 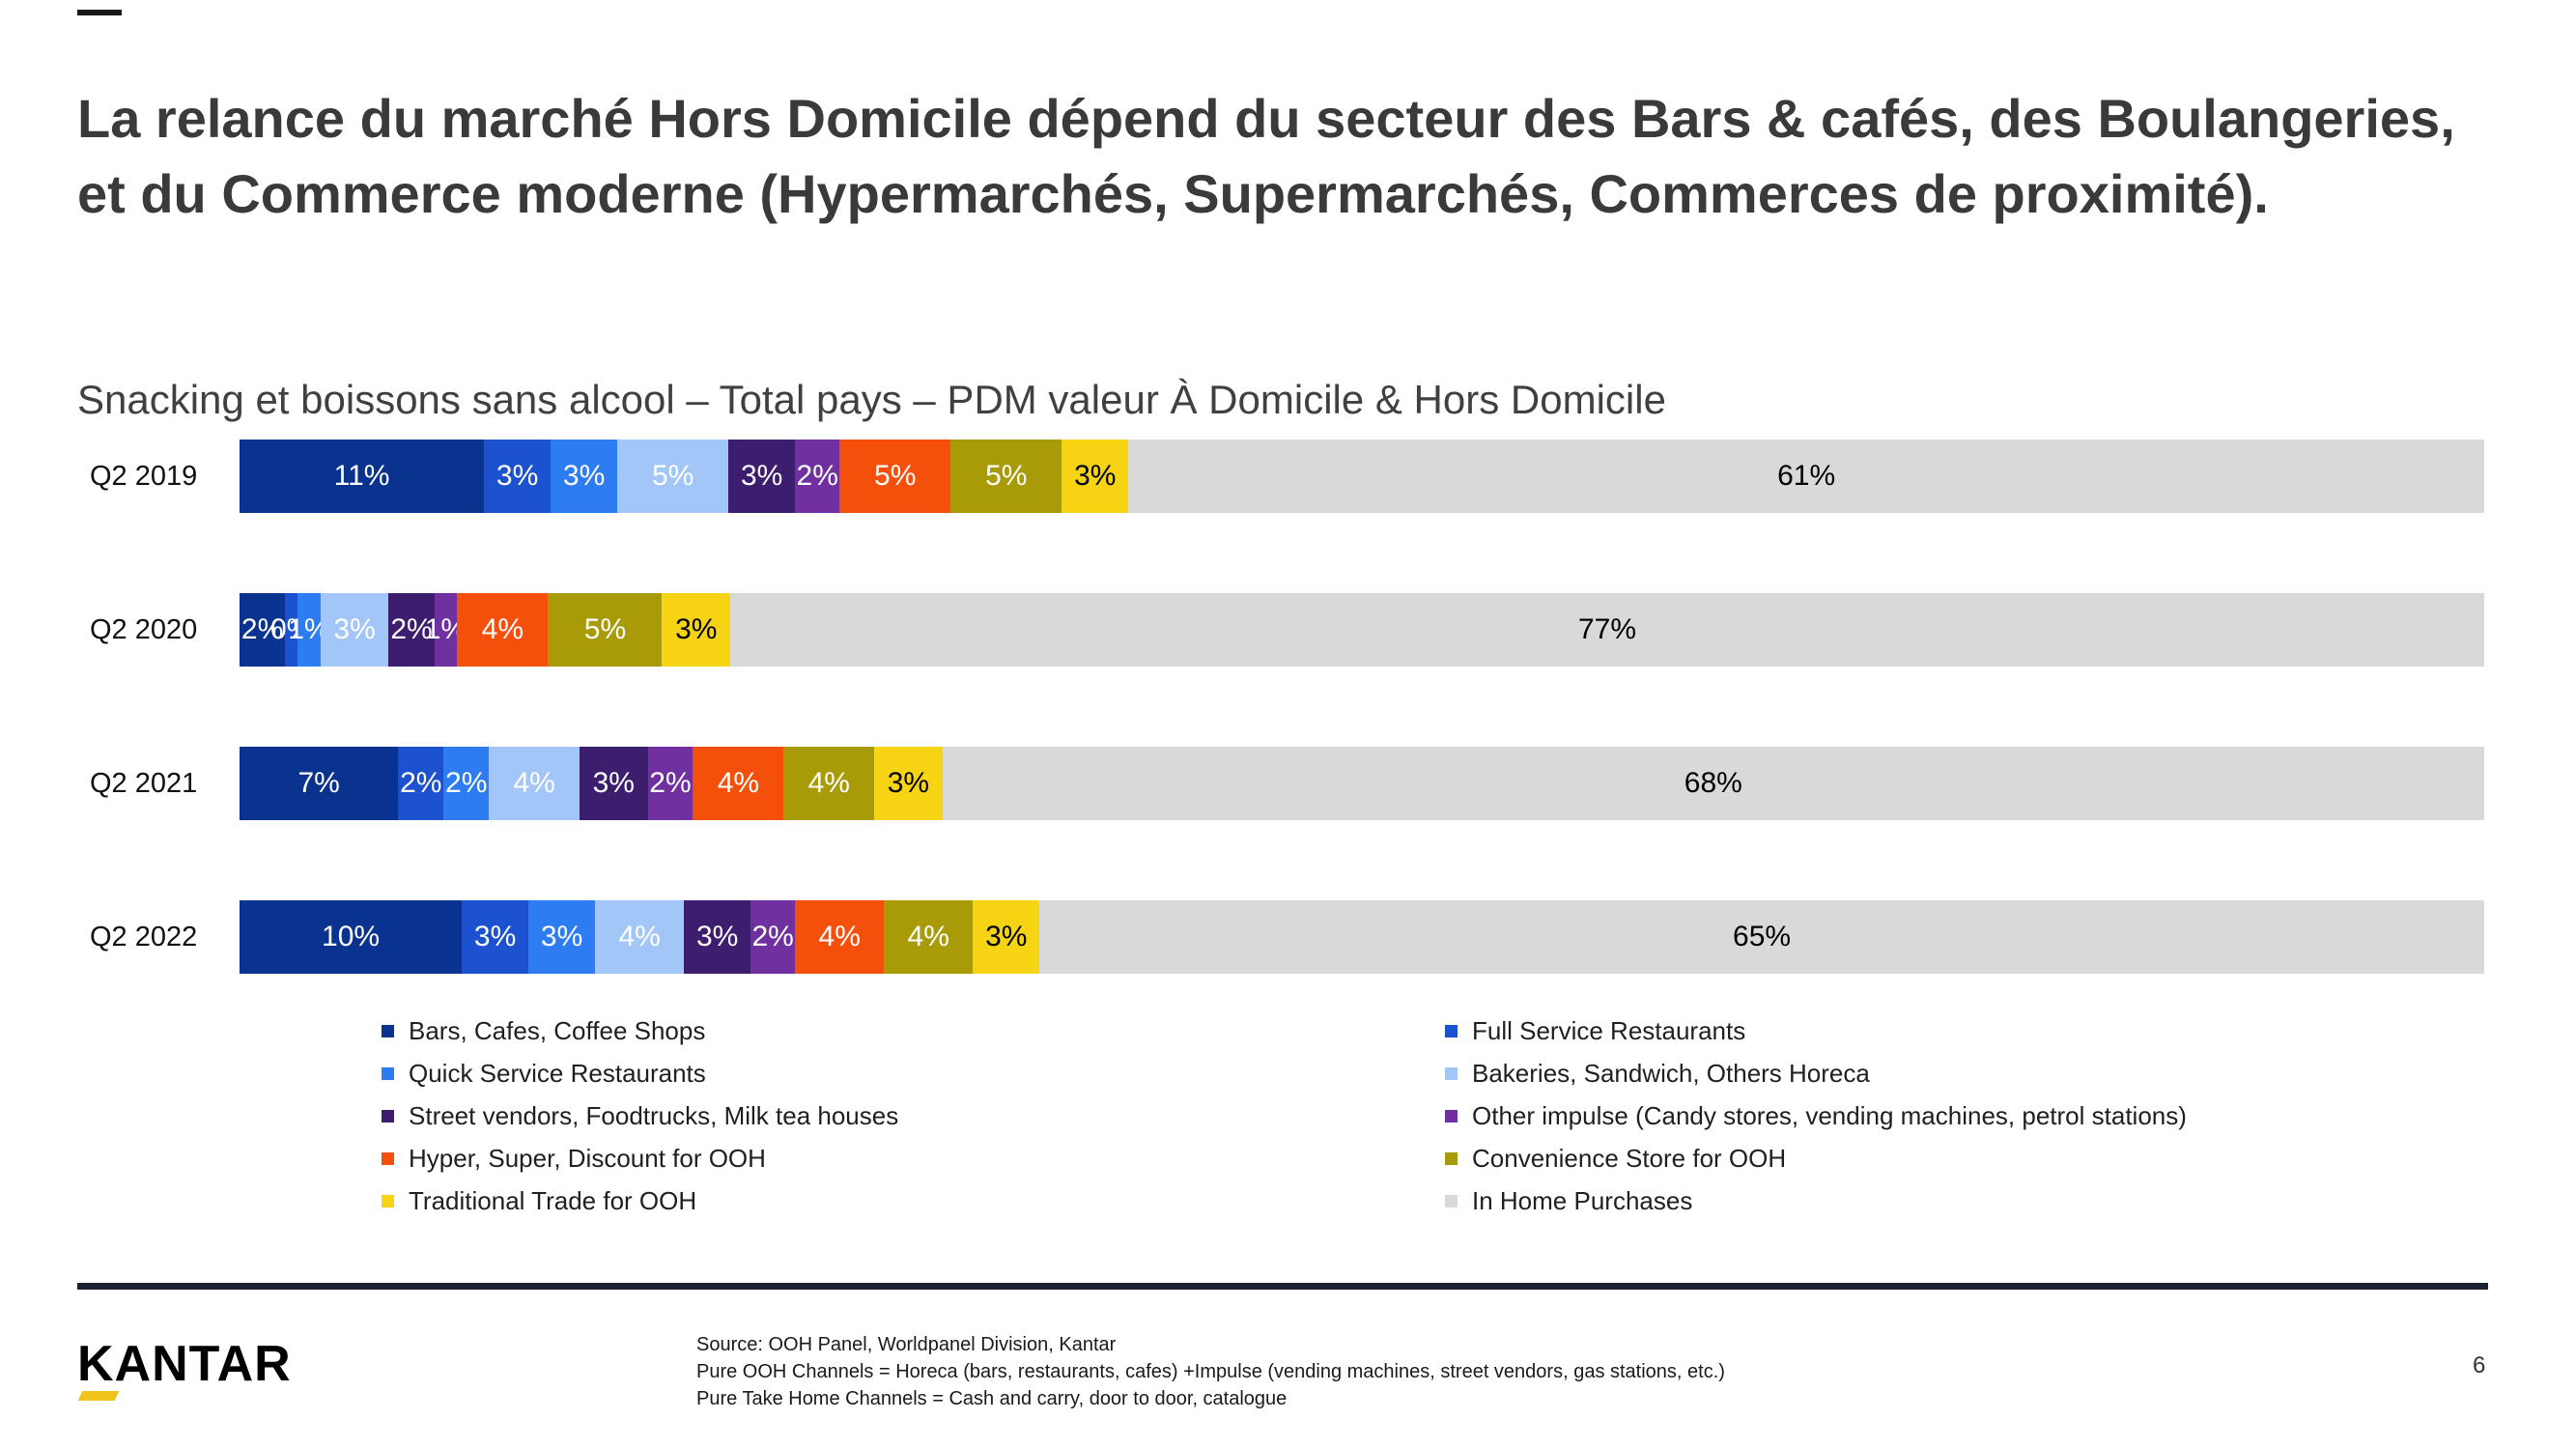 I want to click on legend-item: Hyper, Super, Discount for OOH, so click(x=913, y=1159).